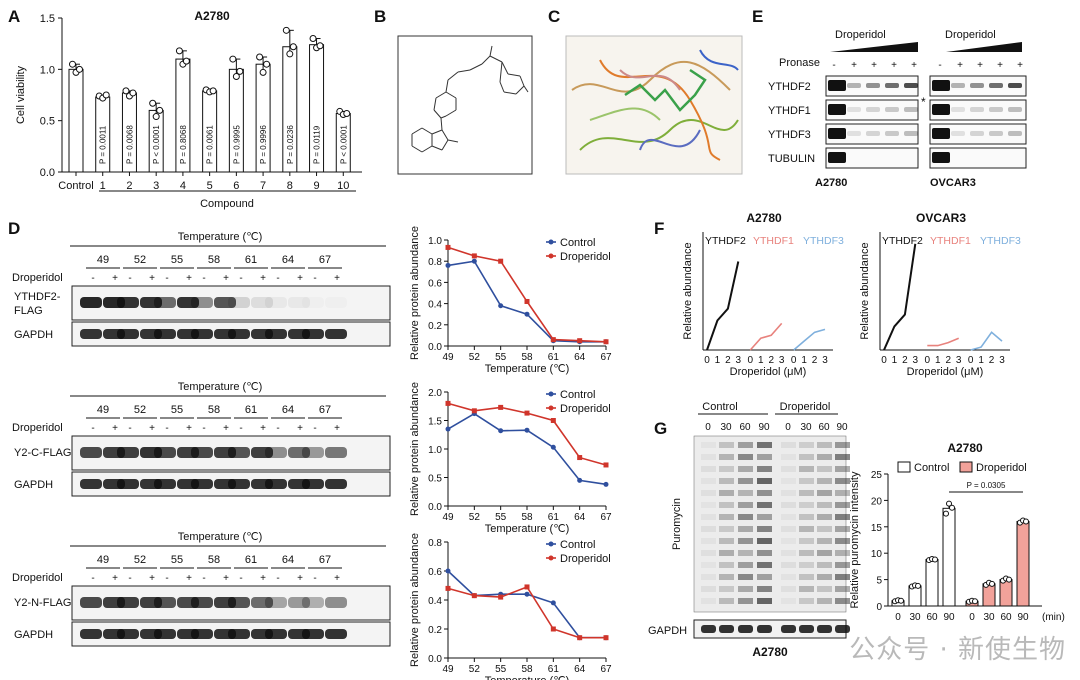 The width and height of the screenshot is (1080, 680). What do you see at coordinates (1001, 468) in the screenshot?
I see `legend-label: Droperidol` at bounding box center [1001, 468].